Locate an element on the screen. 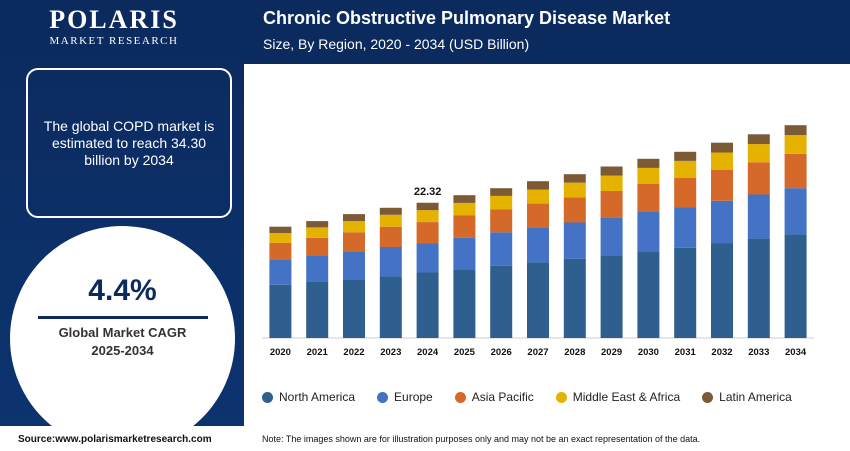 This screenshot has height=451, width=850. x-tick-label: 2026 is located at coordinates (501, 352).